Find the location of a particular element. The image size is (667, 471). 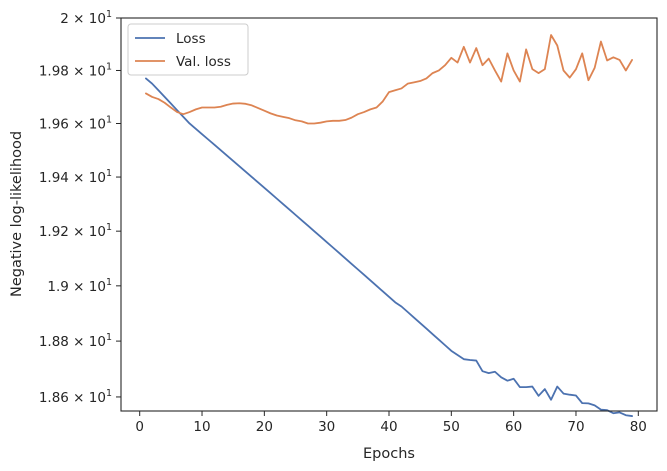

x-tick-label: 70 is located at coordinates (575, 427).